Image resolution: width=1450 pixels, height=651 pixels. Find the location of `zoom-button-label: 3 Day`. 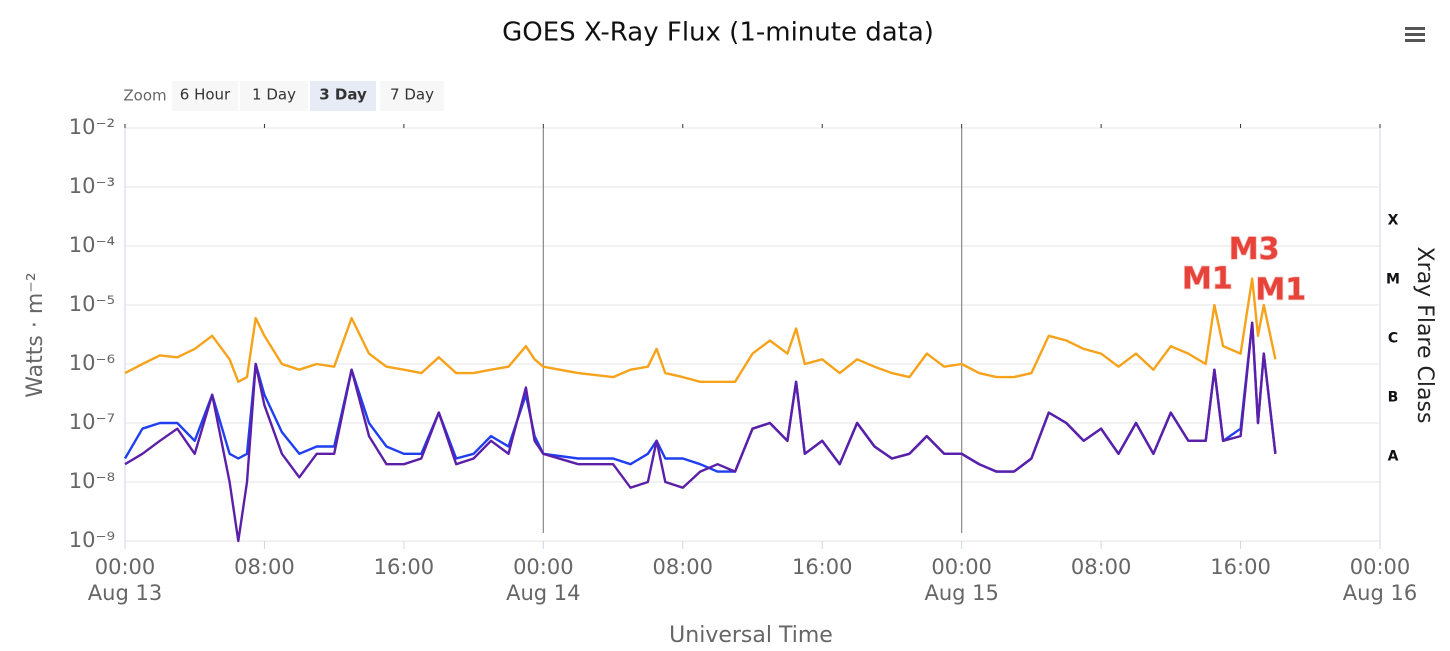

zoom-button-label: 3 Day is located at coordinates (343, 95).